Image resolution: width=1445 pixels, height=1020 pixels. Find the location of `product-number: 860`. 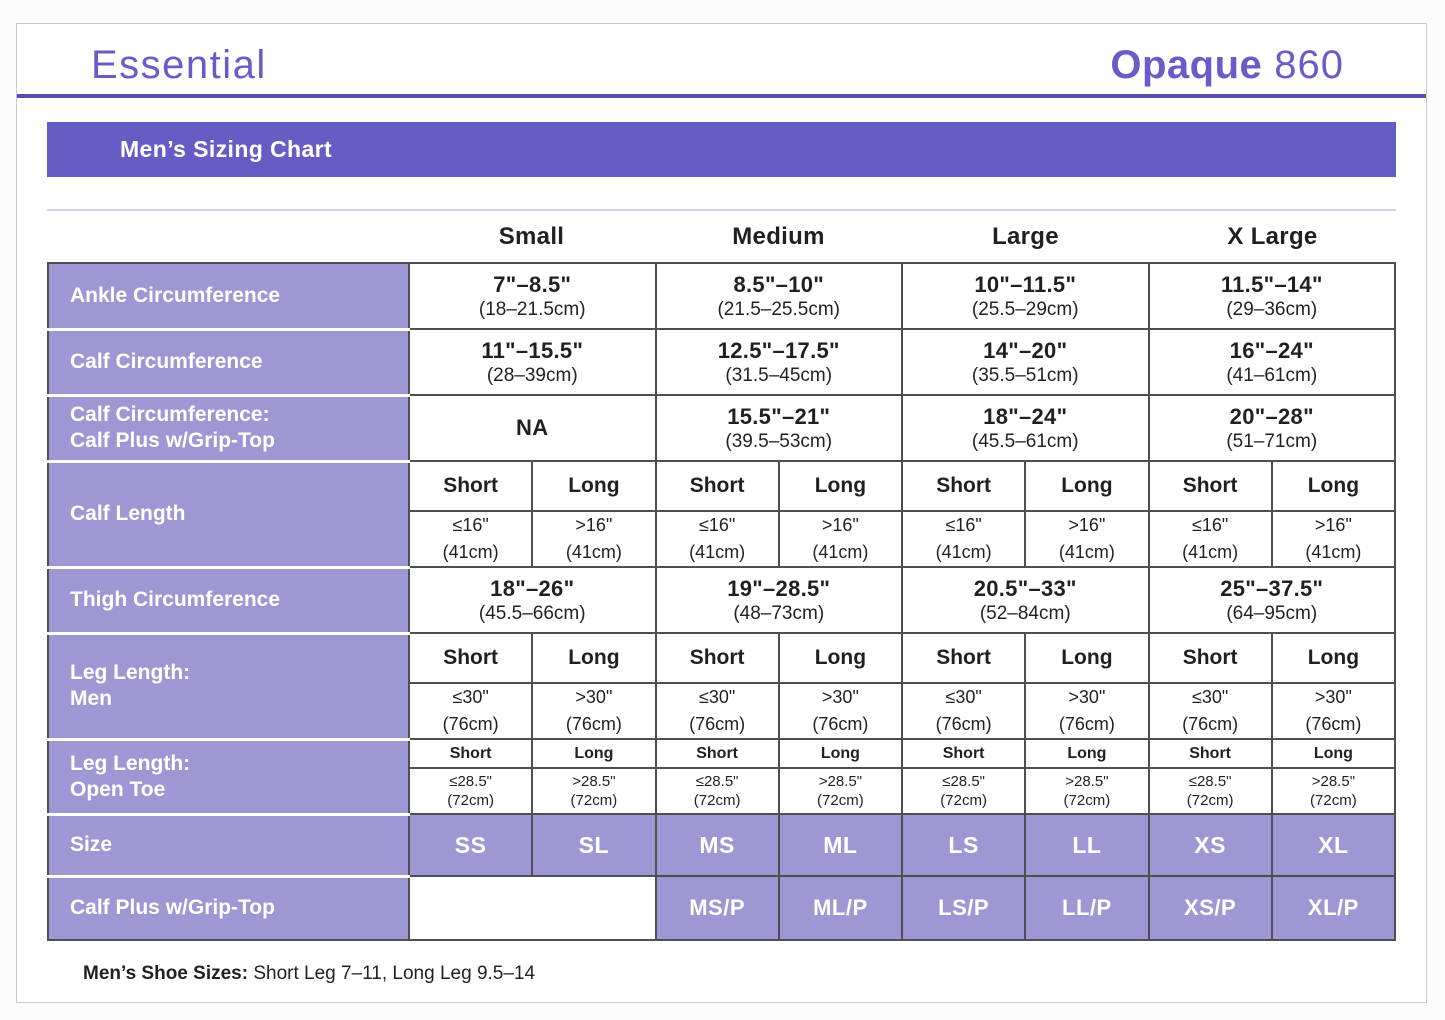

product-number: 860 is located at coordinates (1309, 65).